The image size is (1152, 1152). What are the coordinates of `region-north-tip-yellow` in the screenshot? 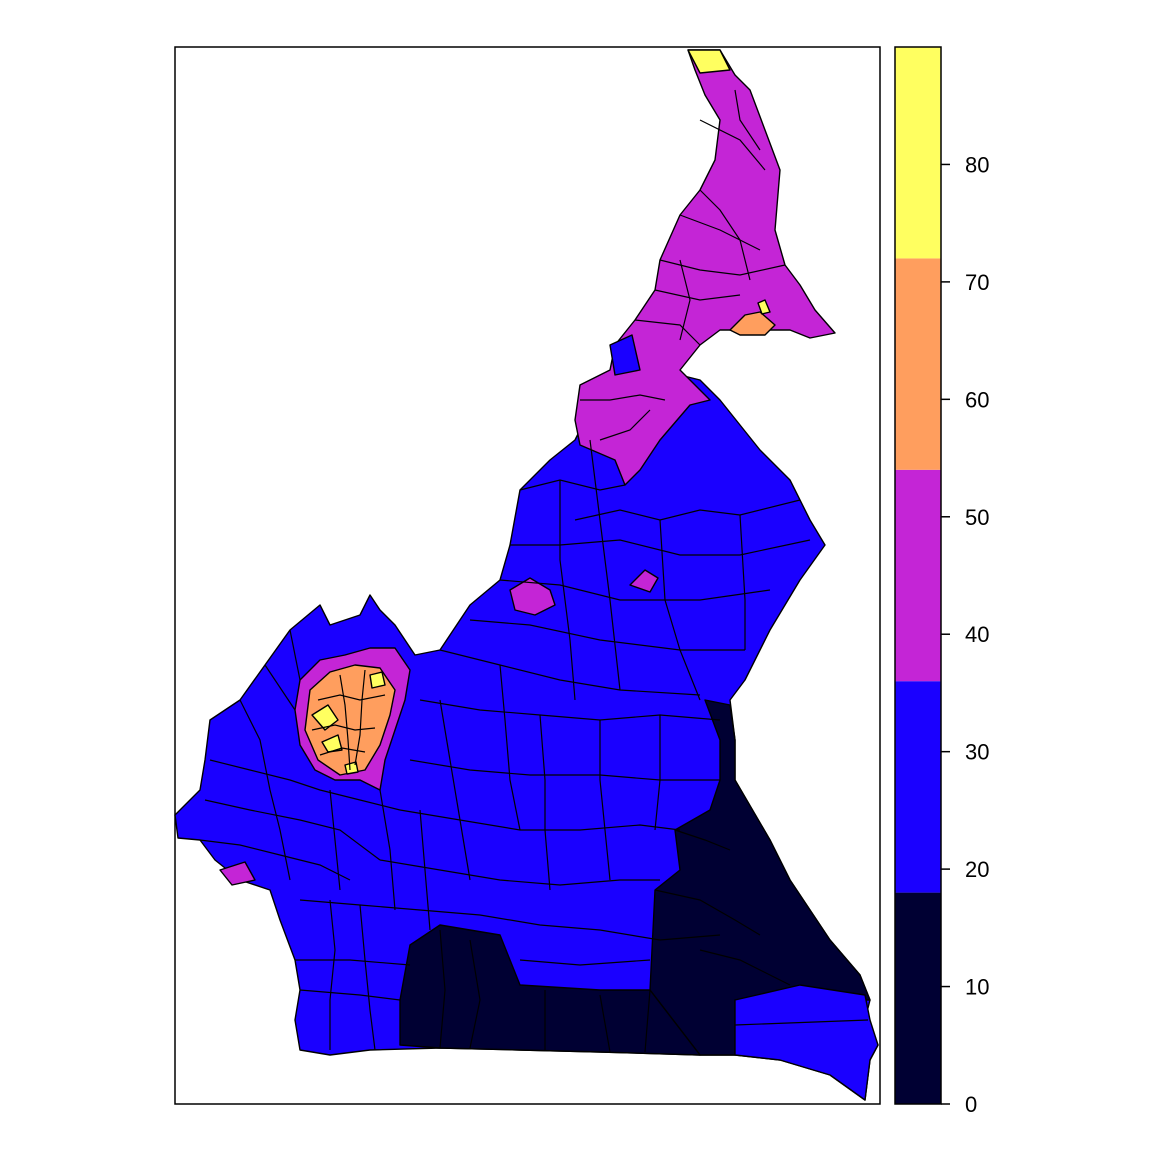 It's located at (709, 61).